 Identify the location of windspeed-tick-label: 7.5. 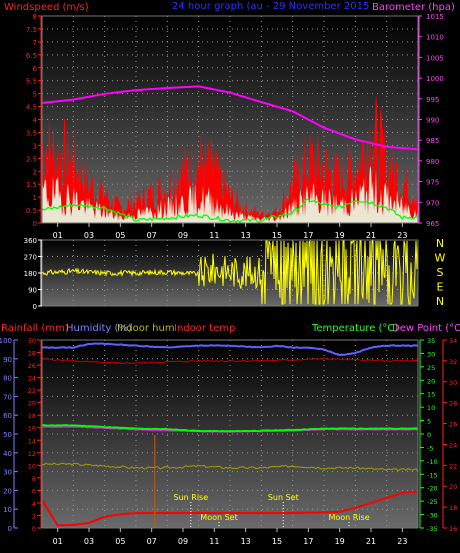
(31, 30).